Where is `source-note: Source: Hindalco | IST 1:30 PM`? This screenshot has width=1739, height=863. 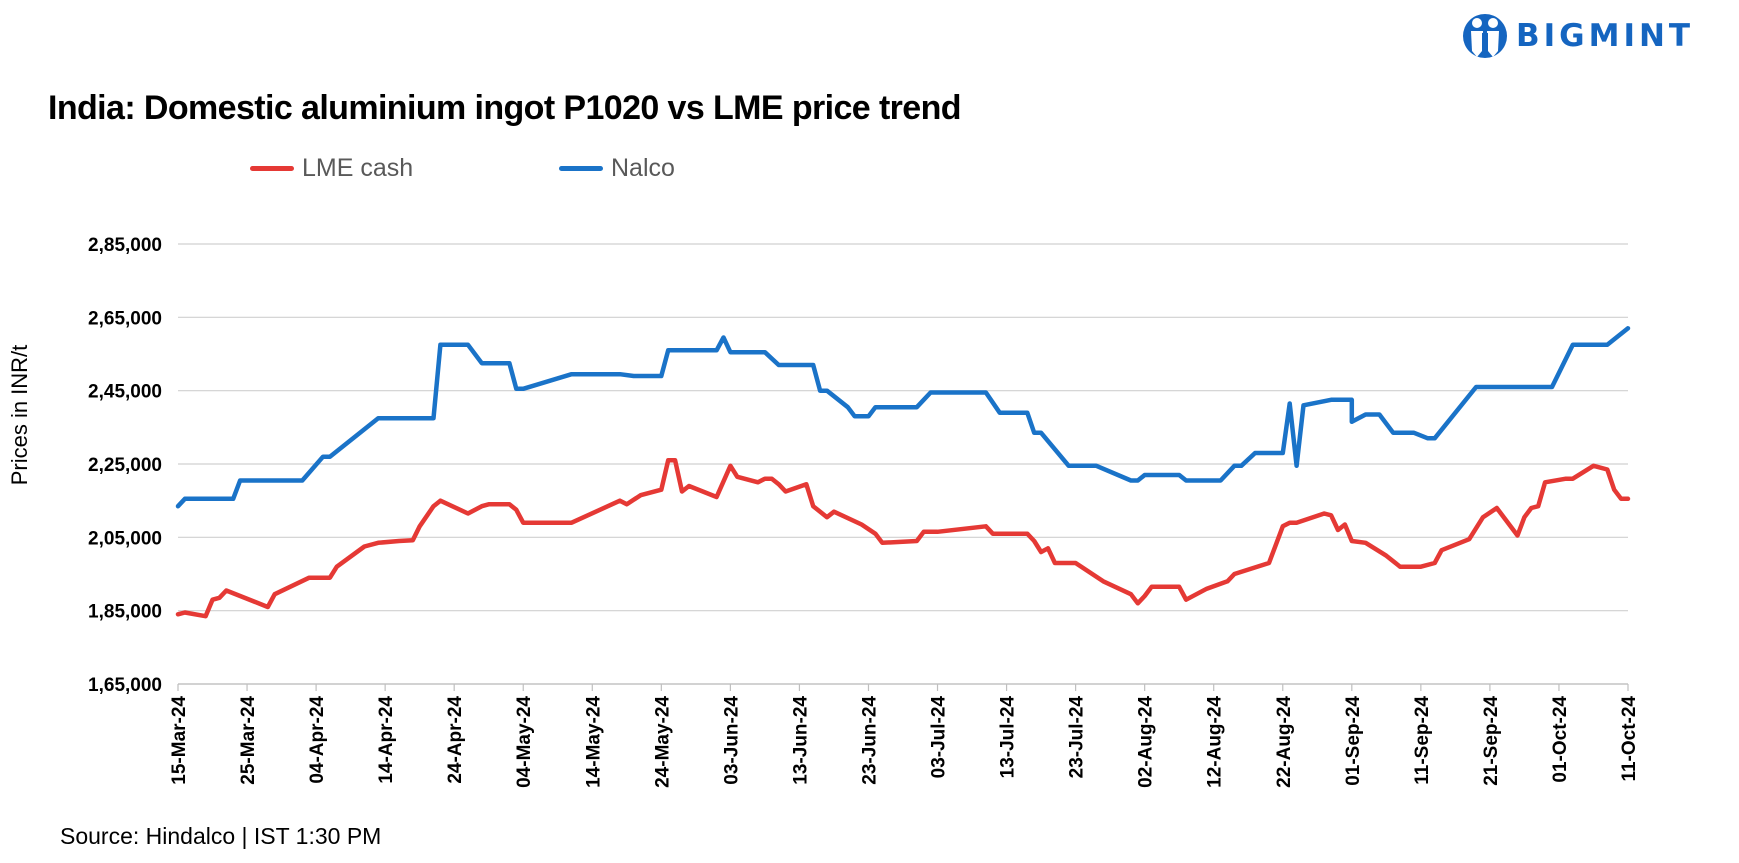 source-note: Source: Hindalco | IST 1:30 PM is located at coordinates (221, 836).